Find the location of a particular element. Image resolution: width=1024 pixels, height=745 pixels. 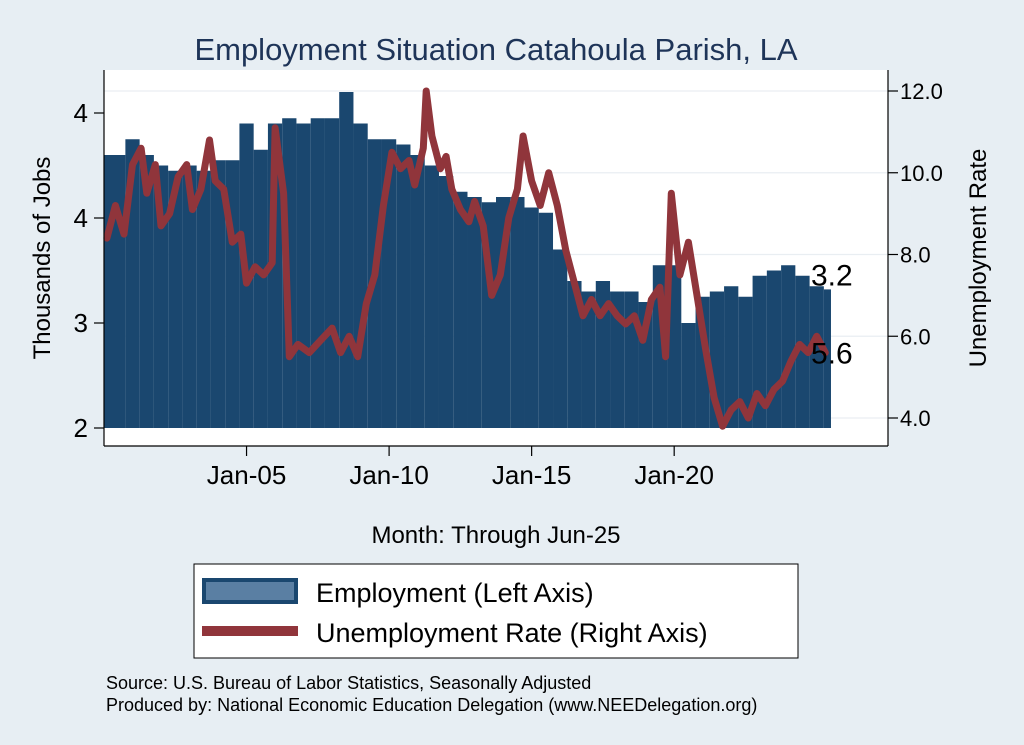

unemployment-end-label: 5.6 is located at coordinates (832, 354).